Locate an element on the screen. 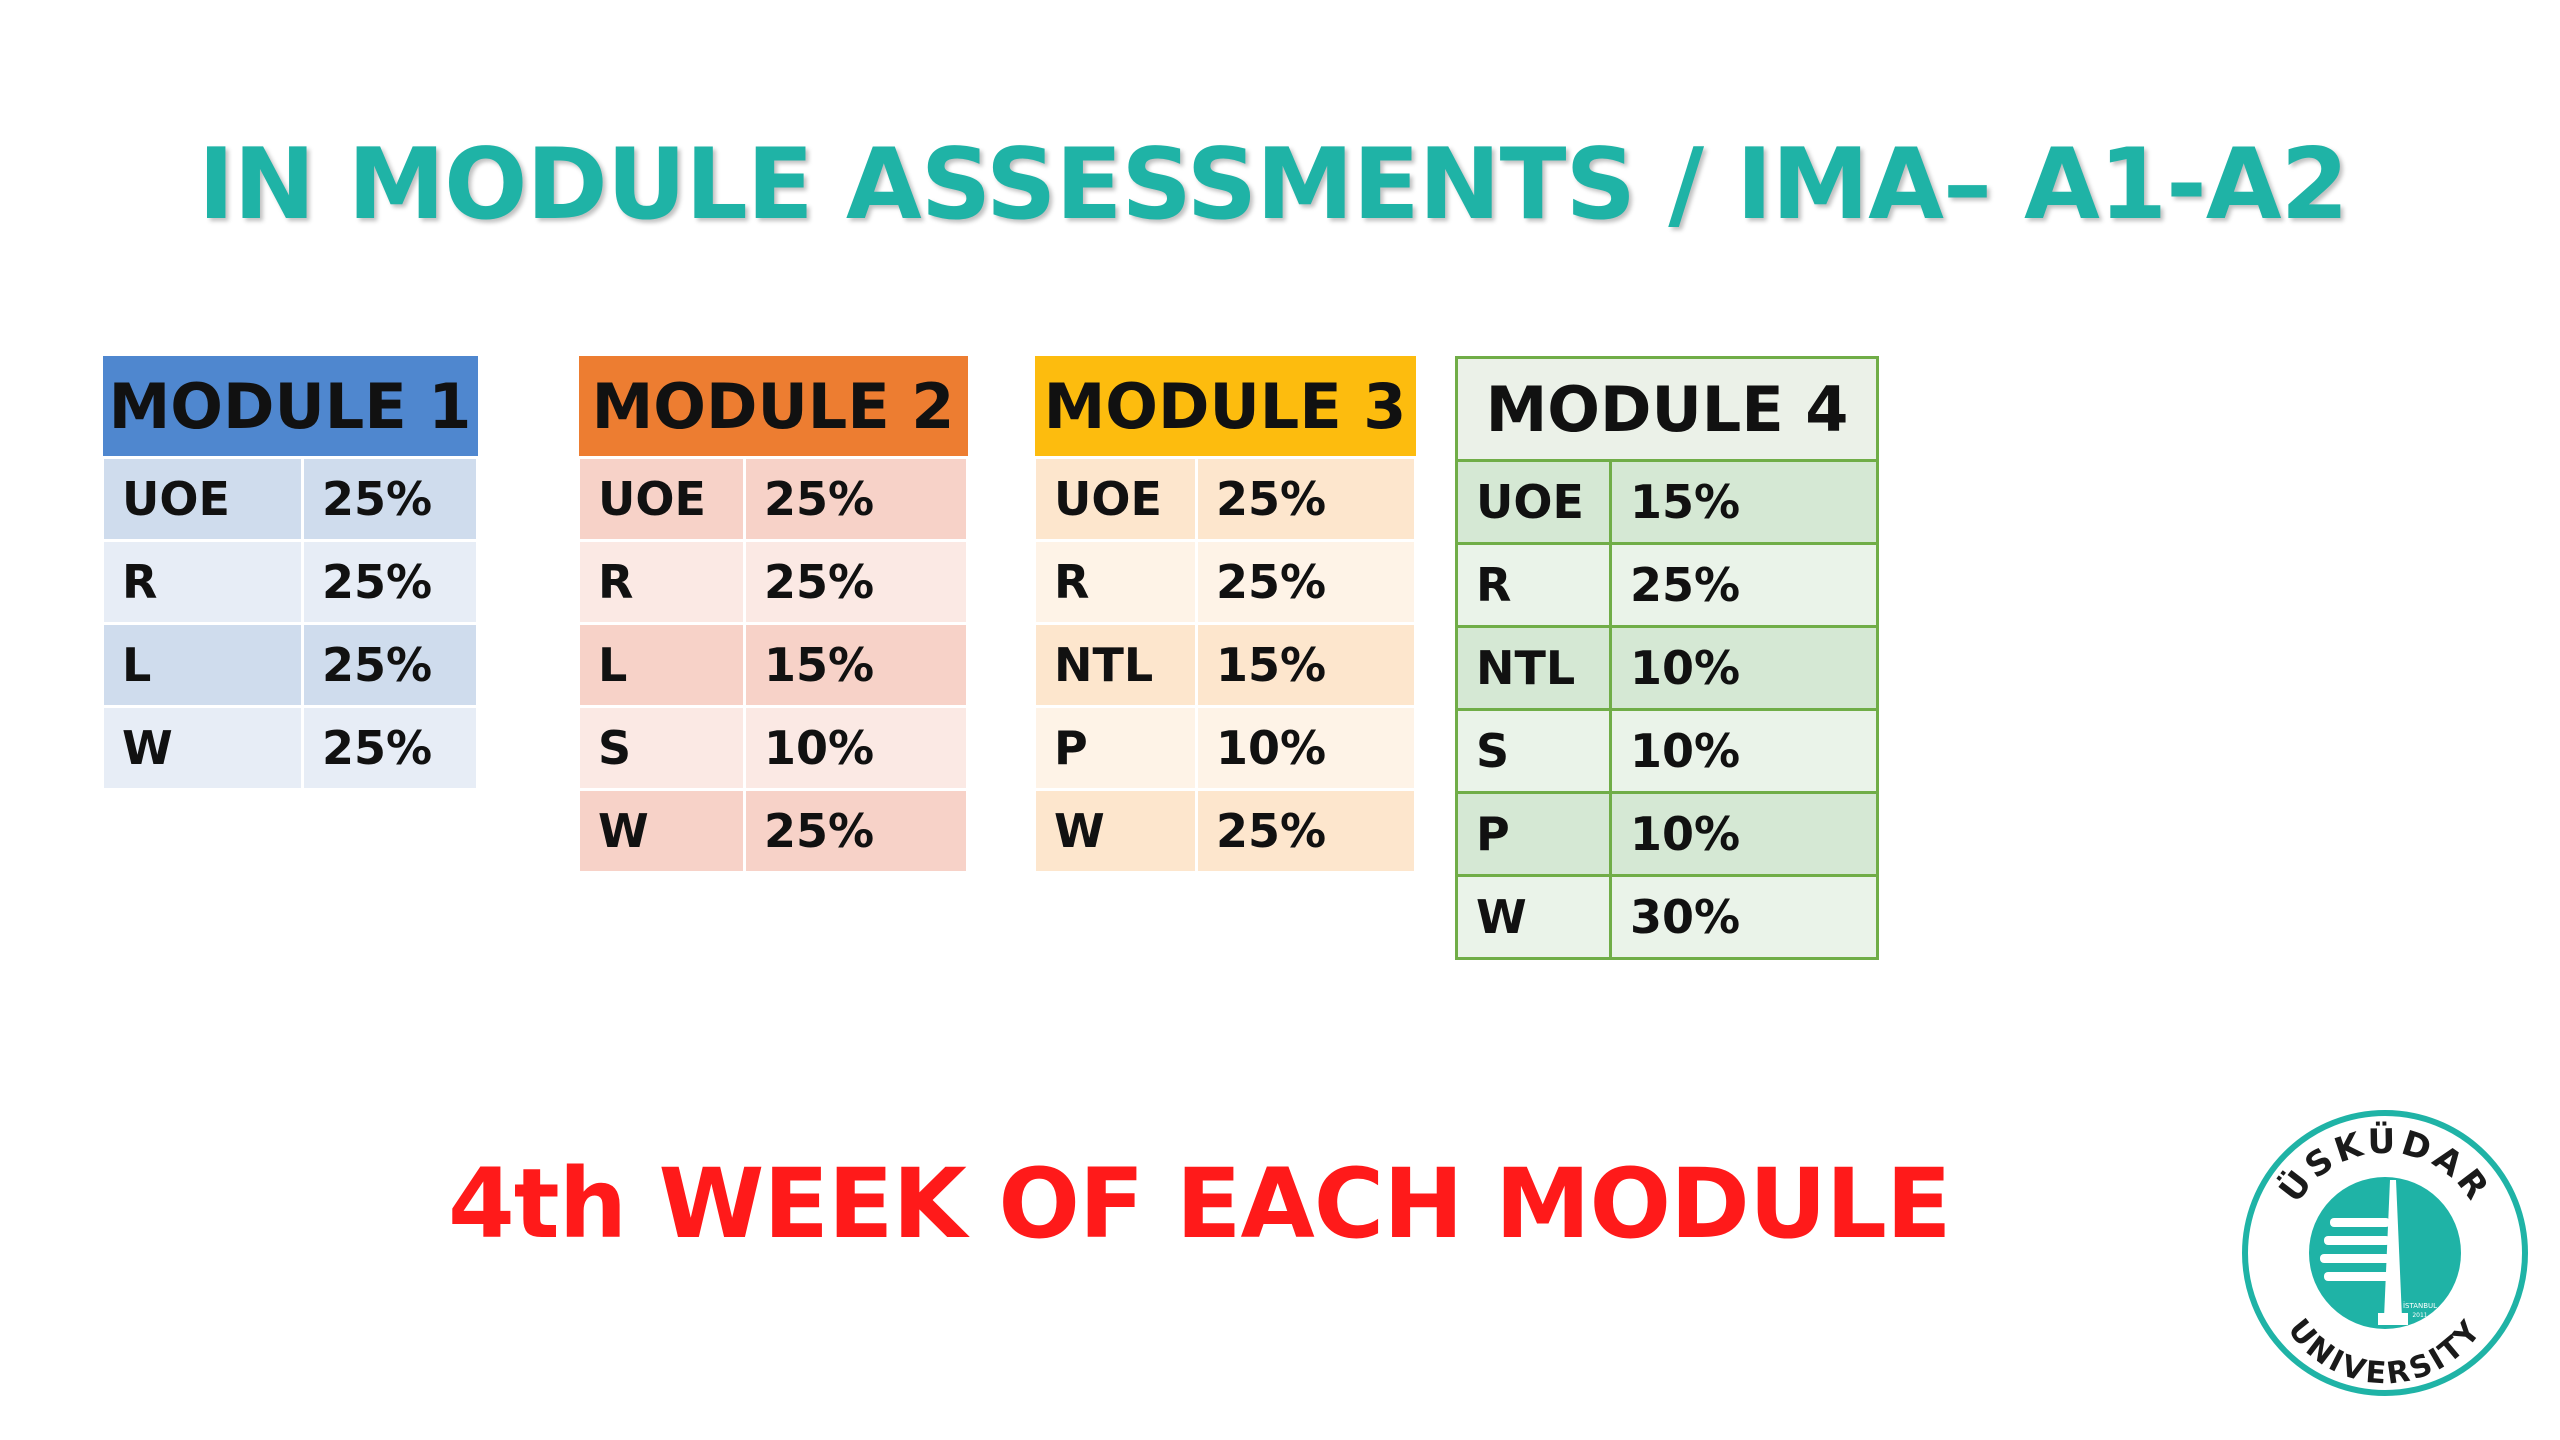 The height and width of the screenshot is (1440, 2560). table-row: W 30% is located at coordinates (1667, 917).